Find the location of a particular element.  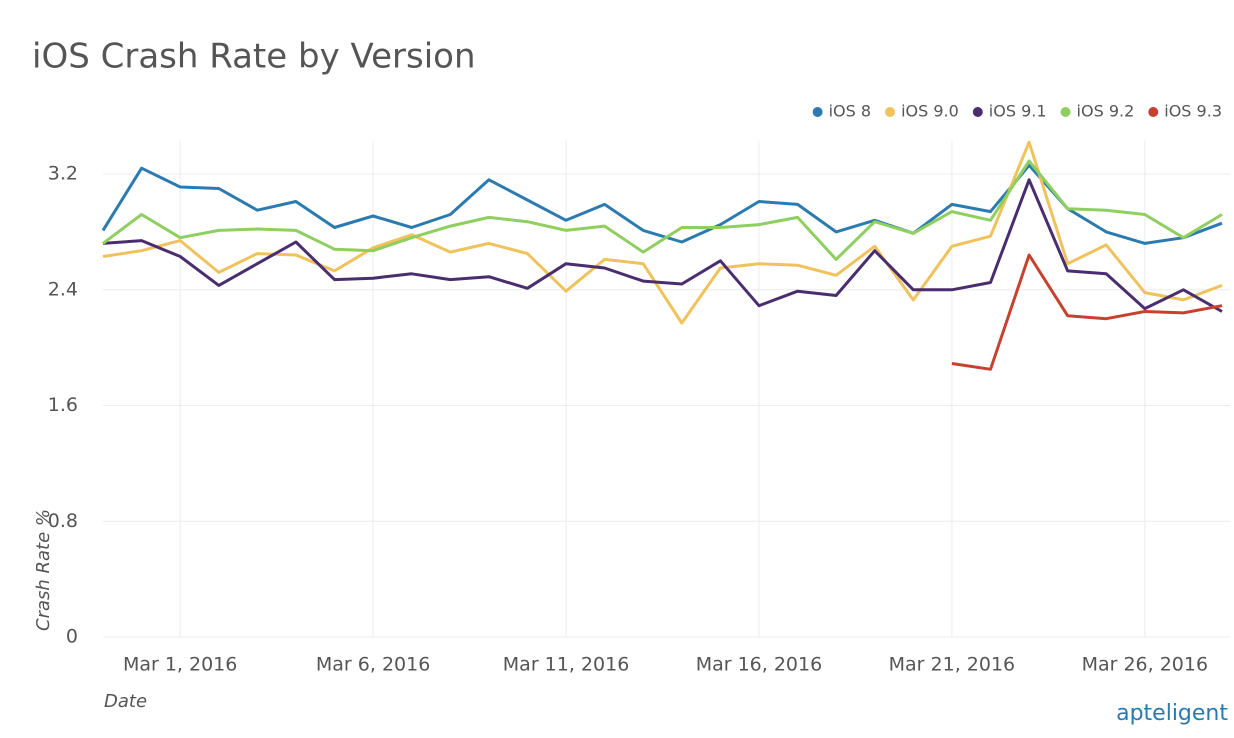

chart-title: iOS Crash Rate by Version is located at coordinates (254, 57).